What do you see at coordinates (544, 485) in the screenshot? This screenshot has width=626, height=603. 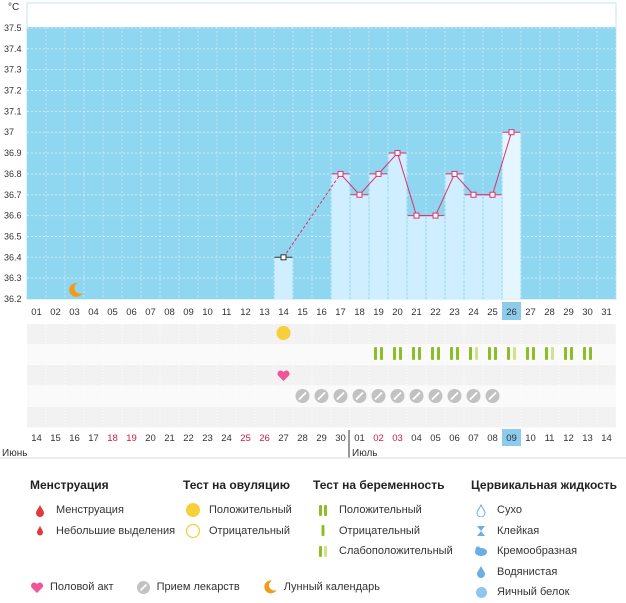 I see `legend-title: Цервикальная жидкость` at bounding box center [544, 485].